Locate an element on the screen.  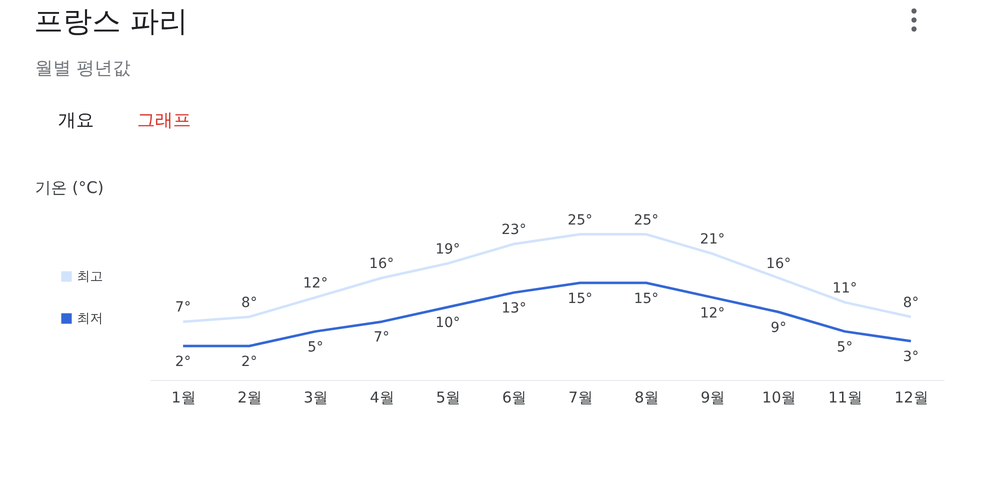
x-tick-label: 7월 is located at coordinates (580, 397).